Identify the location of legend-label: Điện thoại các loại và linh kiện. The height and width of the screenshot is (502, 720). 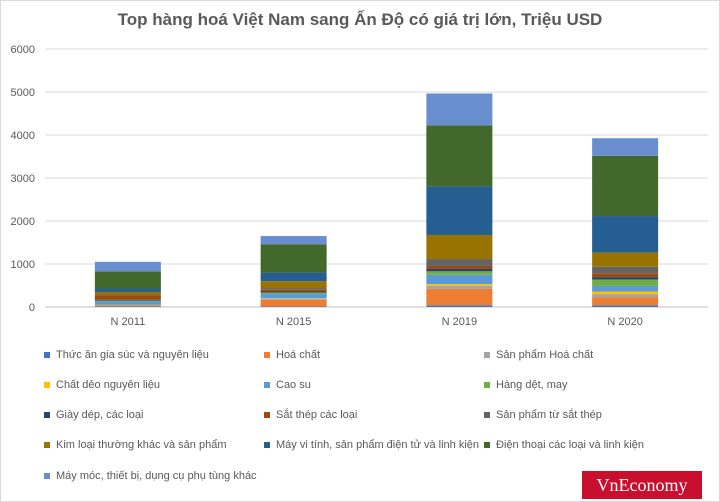
(570, 445).